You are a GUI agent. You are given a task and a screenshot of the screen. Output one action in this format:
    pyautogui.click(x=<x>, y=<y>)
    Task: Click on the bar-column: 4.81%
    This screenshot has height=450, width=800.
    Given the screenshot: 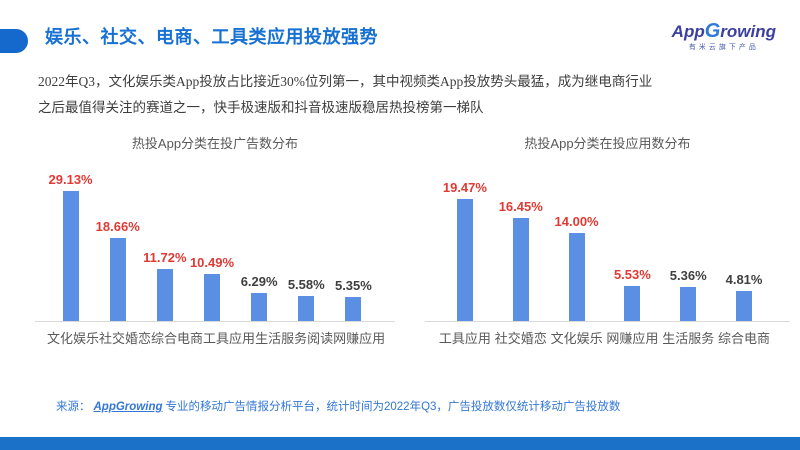 What is the action you would take?
    pyautogui.click(x=744, y=296)
    